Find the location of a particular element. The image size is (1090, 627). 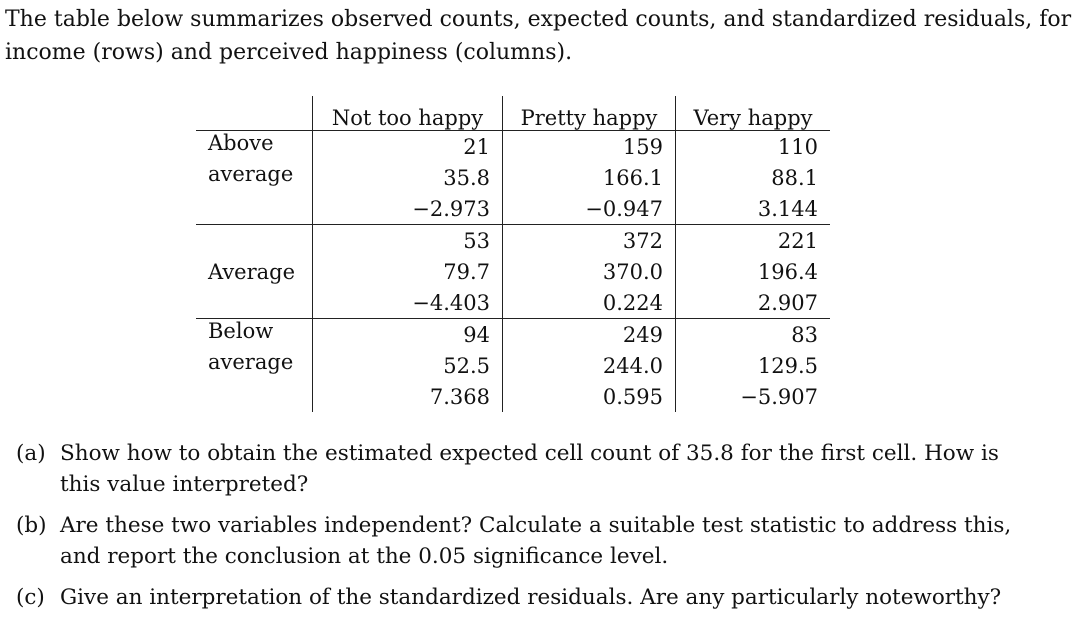

expected-cell: 35.8 is located at coordinates (407, 177).